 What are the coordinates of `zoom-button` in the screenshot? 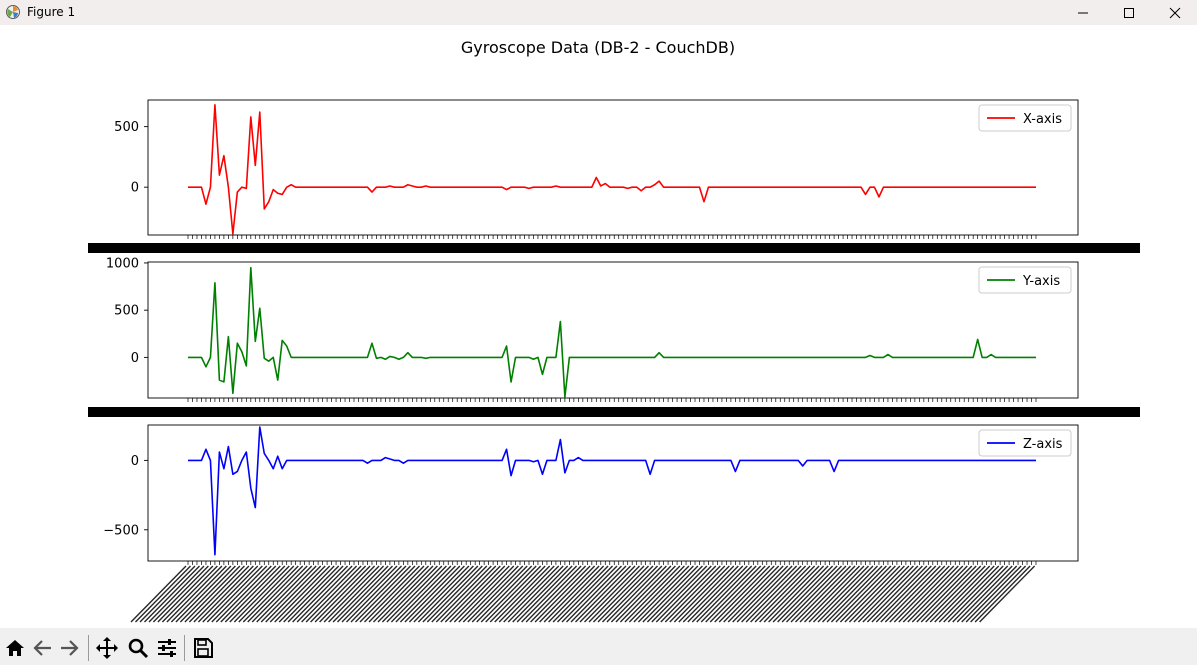 It's located at (138, 648).